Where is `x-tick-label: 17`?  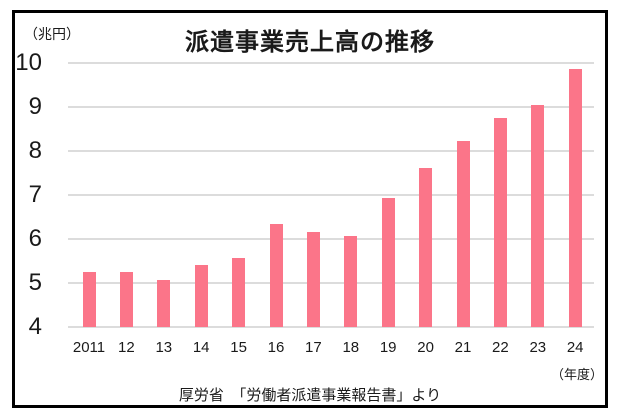 x-tick-label: 17 is located at coordinates (313, 347).